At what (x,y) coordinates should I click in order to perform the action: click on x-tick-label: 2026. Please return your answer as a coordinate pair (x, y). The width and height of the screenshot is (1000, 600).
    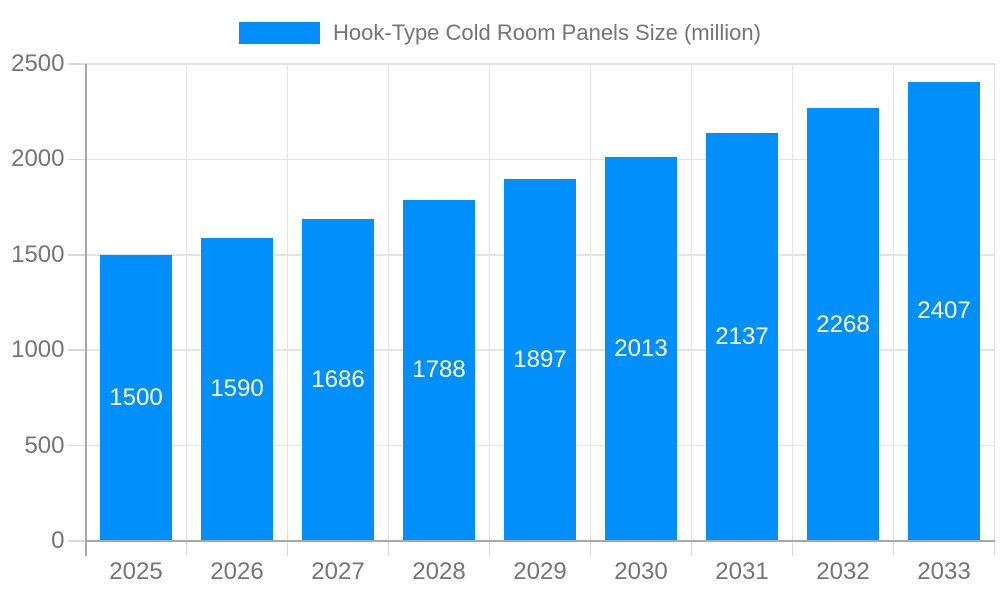
    Looking at the image, I should click on (237, 571).